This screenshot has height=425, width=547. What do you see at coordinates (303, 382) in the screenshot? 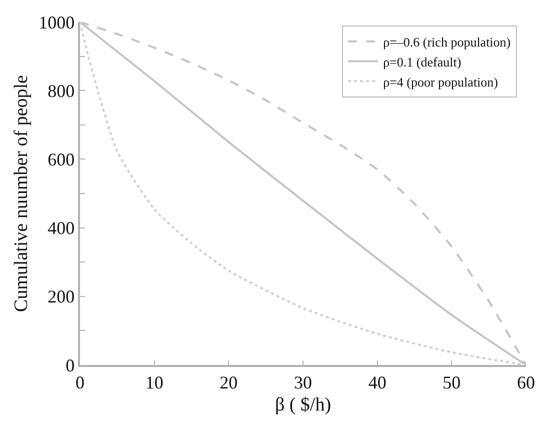
I see `x-tick-label: 30` at bounding box center [303, 382].